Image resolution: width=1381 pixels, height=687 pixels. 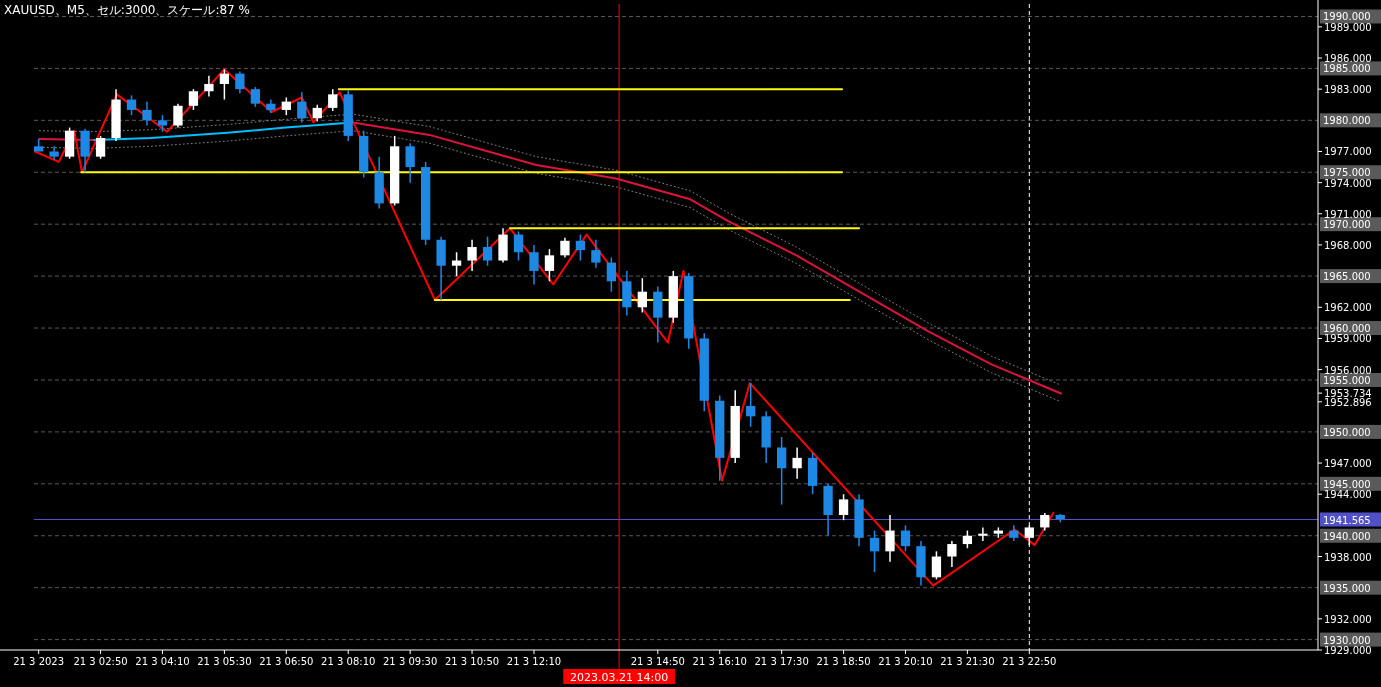 What do you see at coordinates (967, 661) in the screenshot?
I see `x-tick-label: 21 3 21:30` at bounding box center [967, 661].